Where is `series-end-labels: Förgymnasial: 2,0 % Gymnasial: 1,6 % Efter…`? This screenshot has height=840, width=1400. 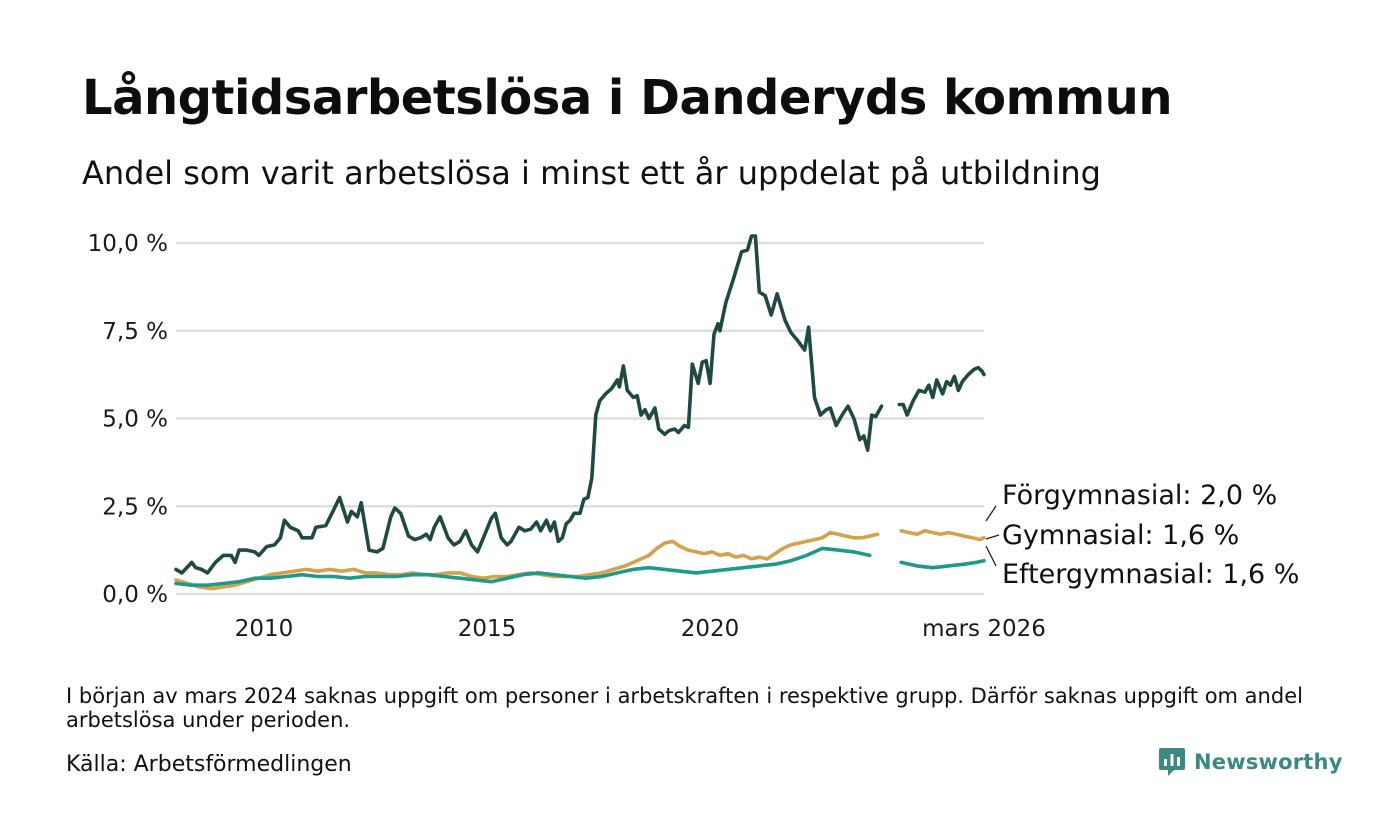
series-end-labels: Förgymnasial: 2,0 % Gymnasial: 1,6 % Efter… is located at coordinates (1142, 535).